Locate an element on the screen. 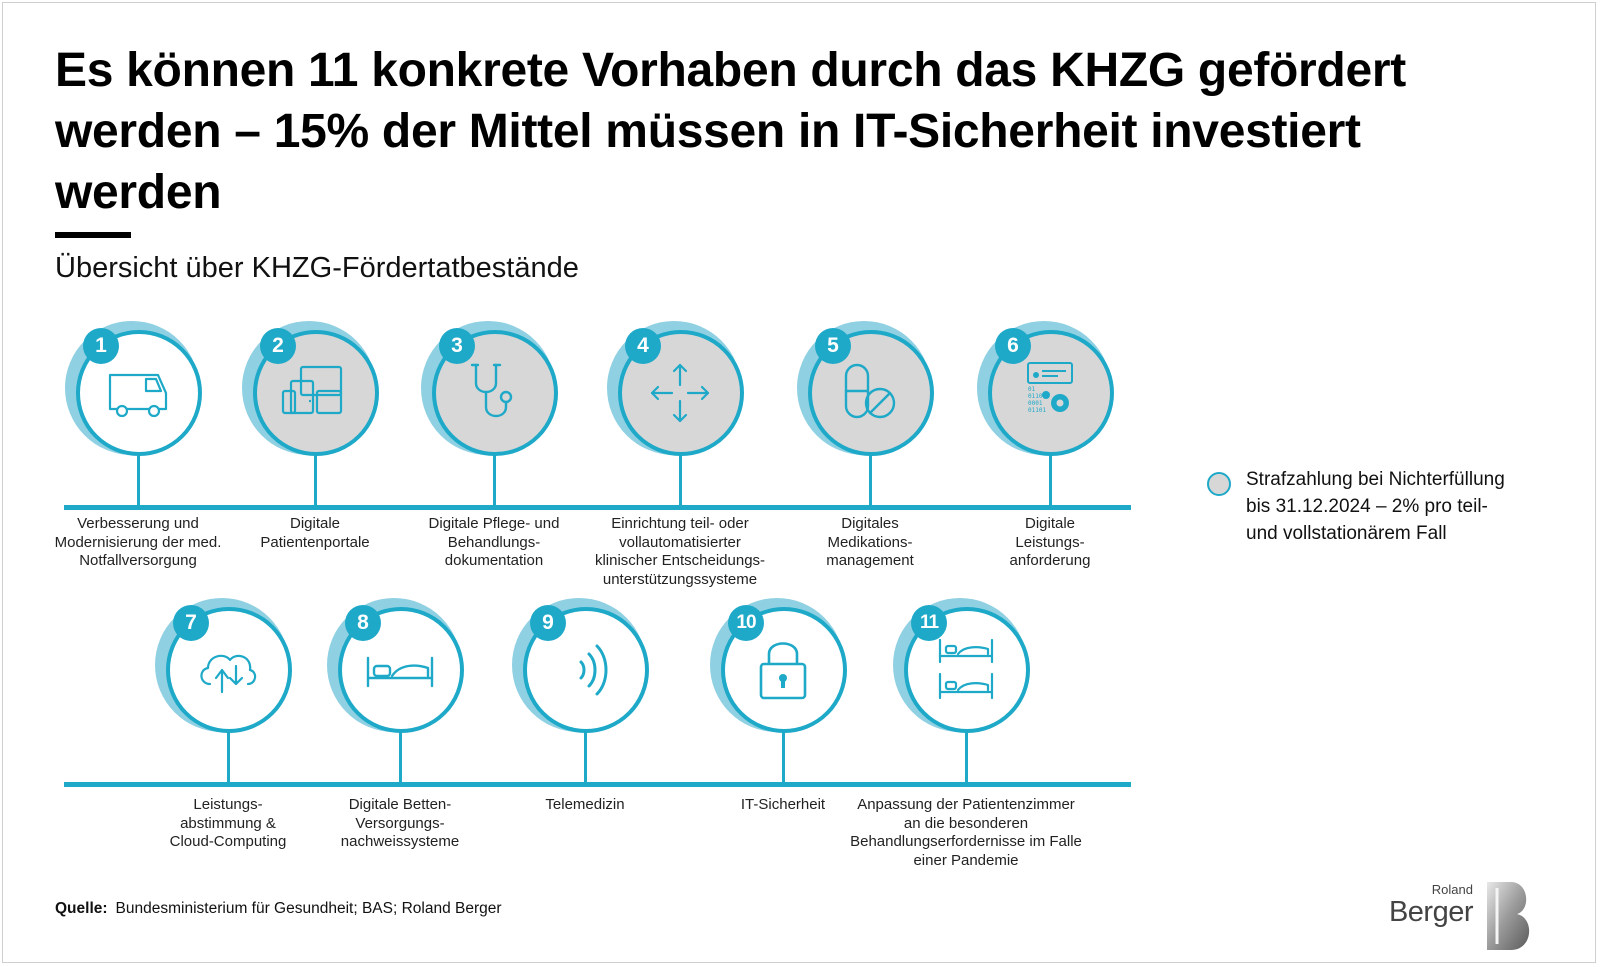  item-number-badge: 5 is located at coordinates (833, 346).